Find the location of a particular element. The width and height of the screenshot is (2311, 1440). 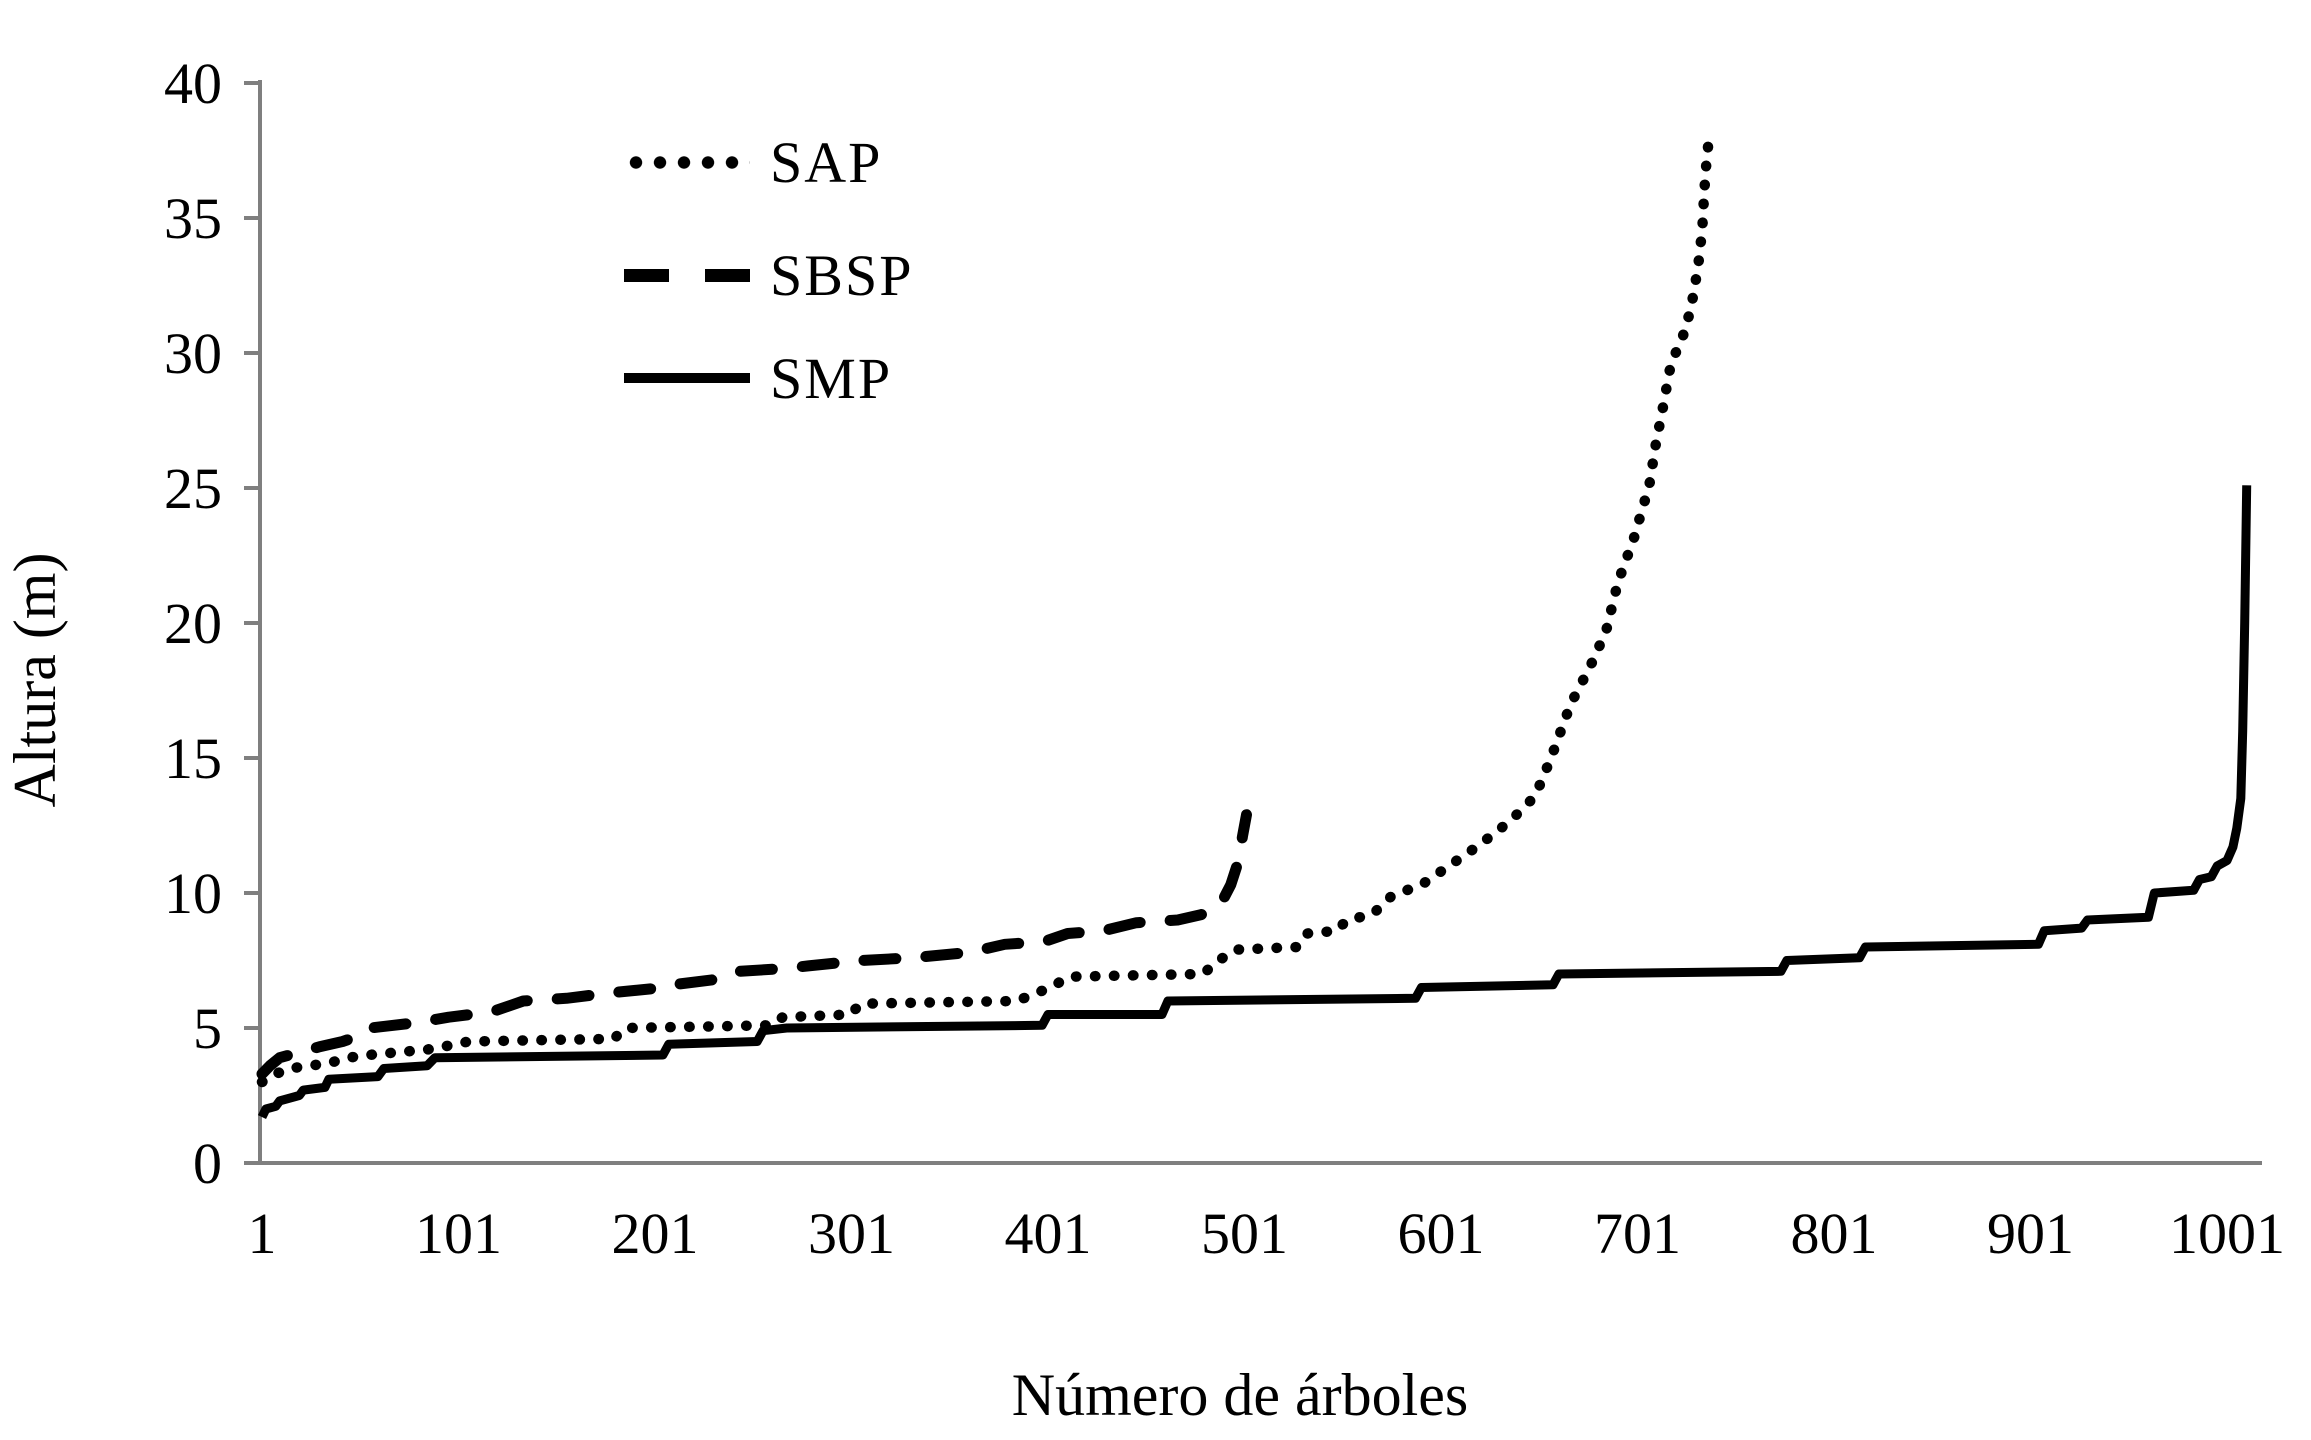

y-tick-label-10: 10 is located at coordinates (193, 893).